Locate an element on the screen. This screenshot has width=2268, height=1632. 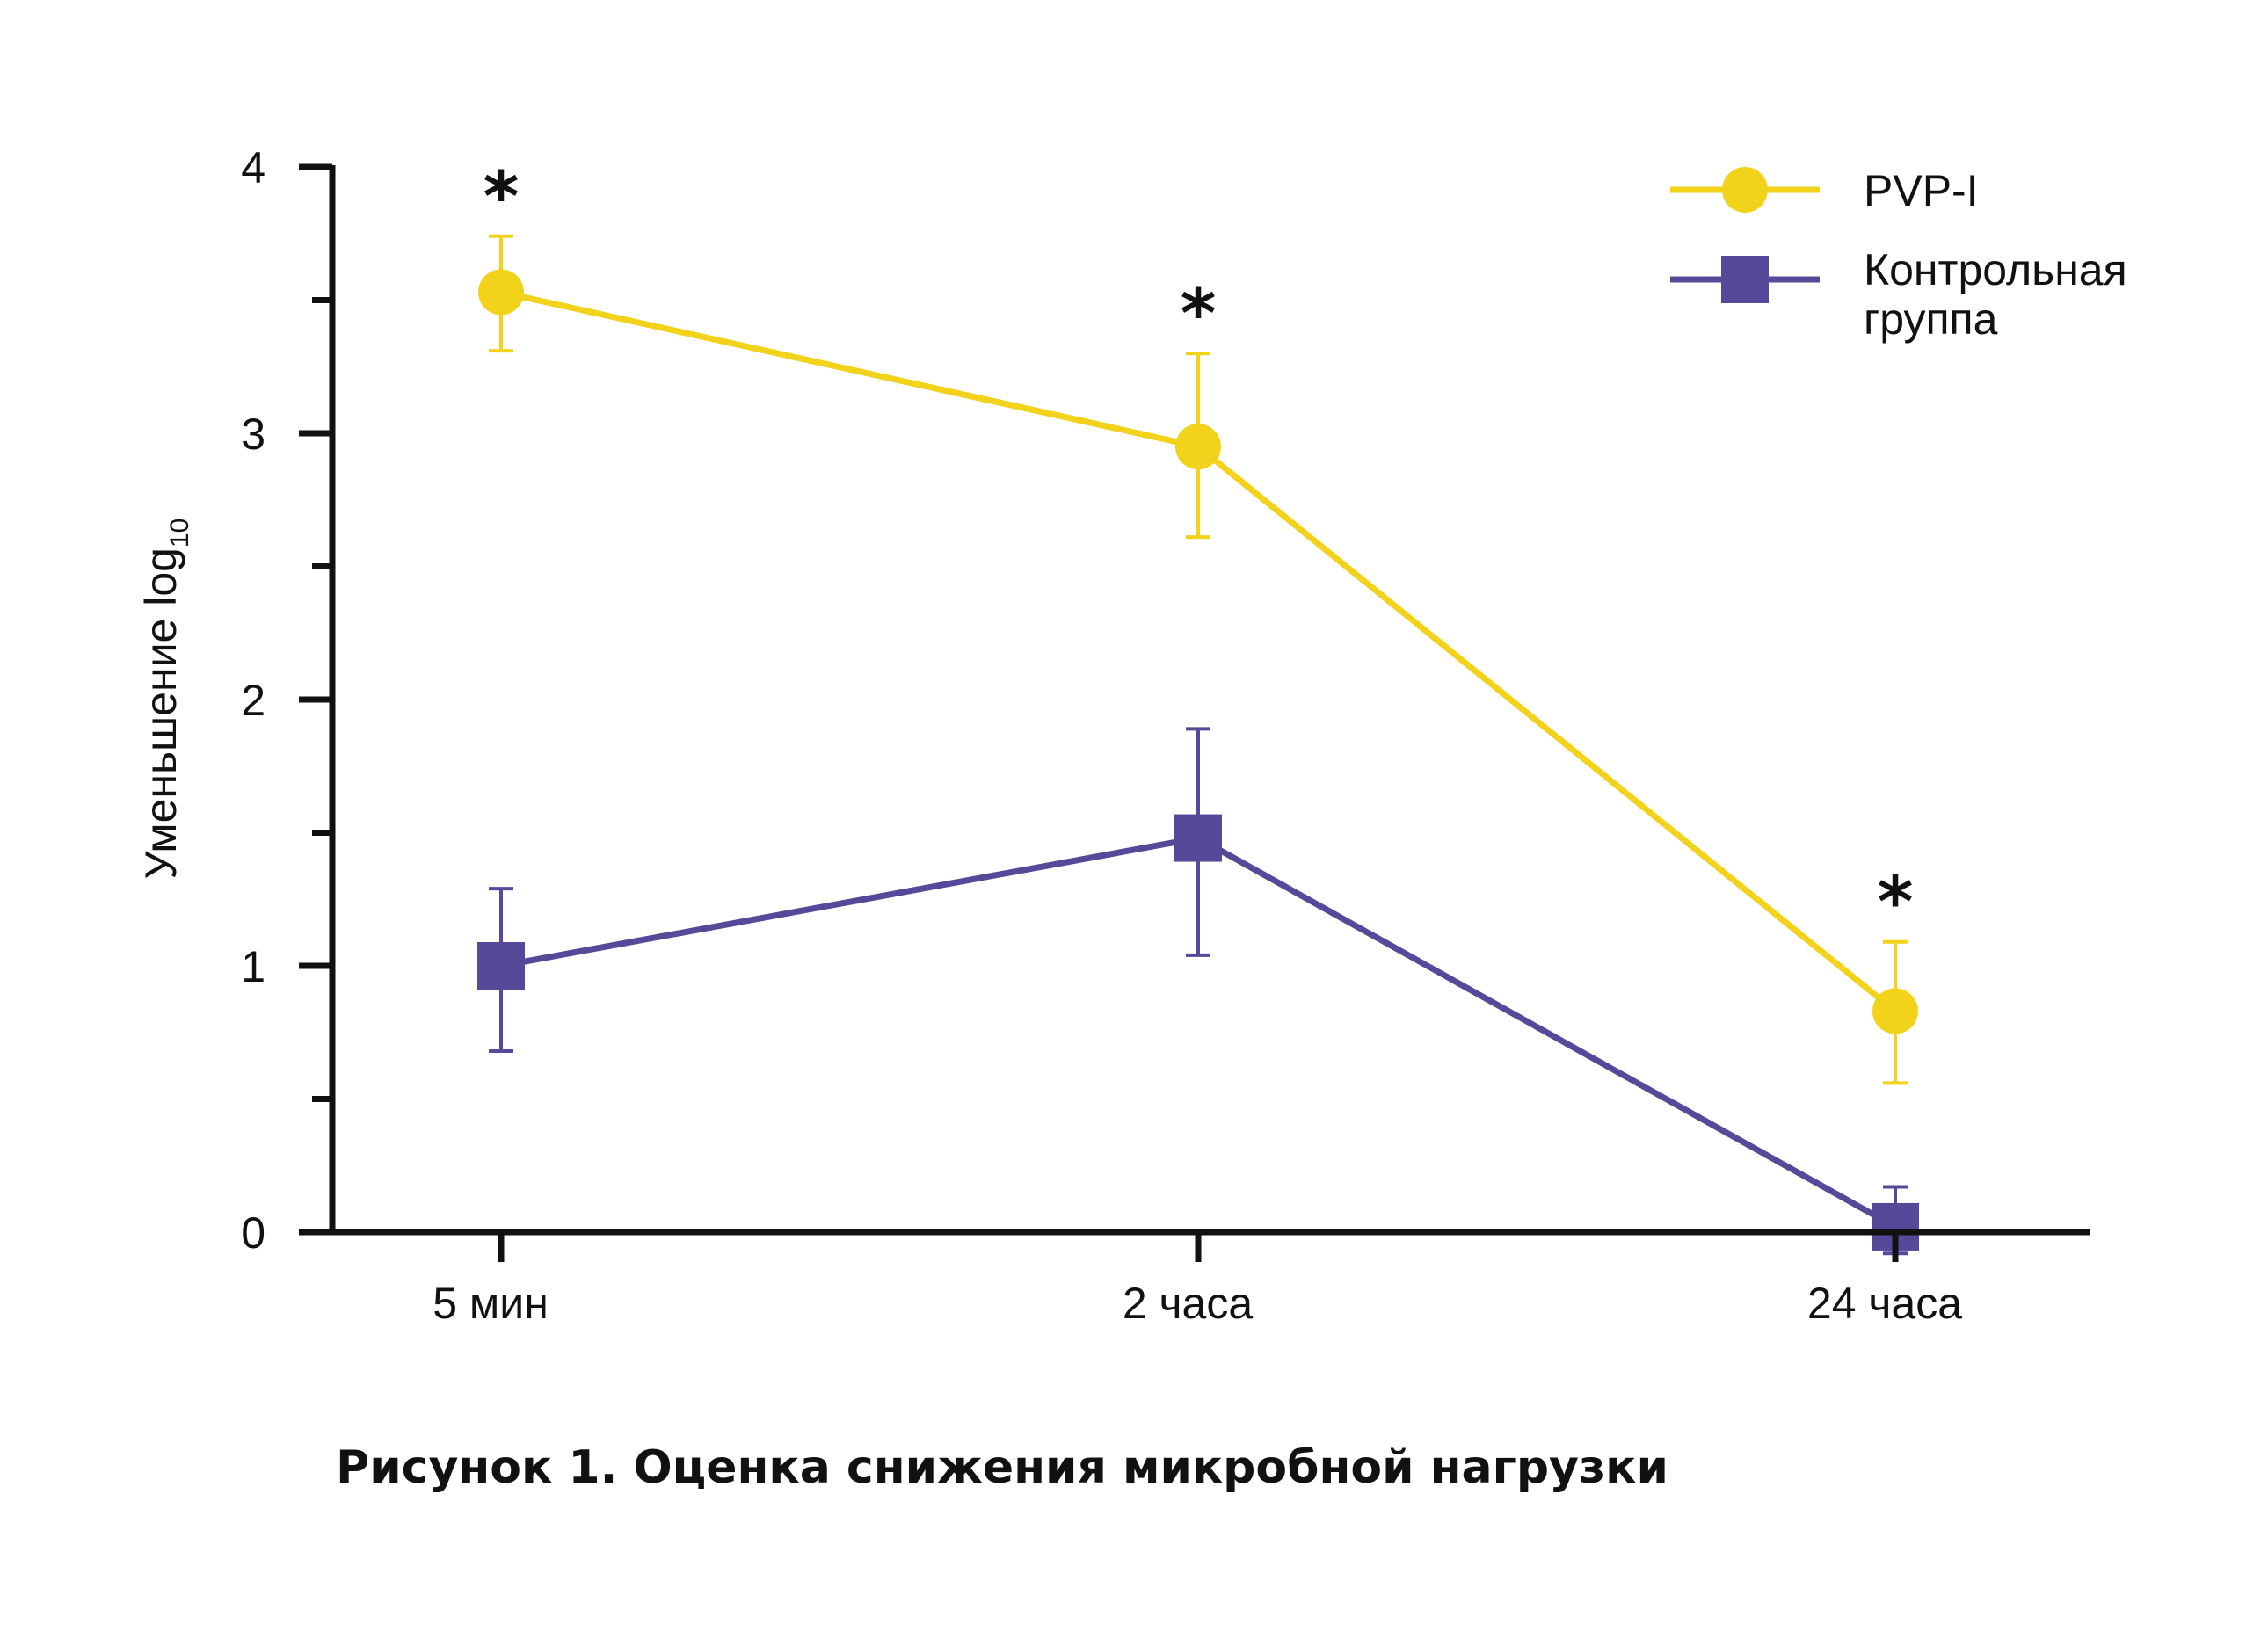
legend-label-control: Контрольная группа is located at coordinates (2002, 294).